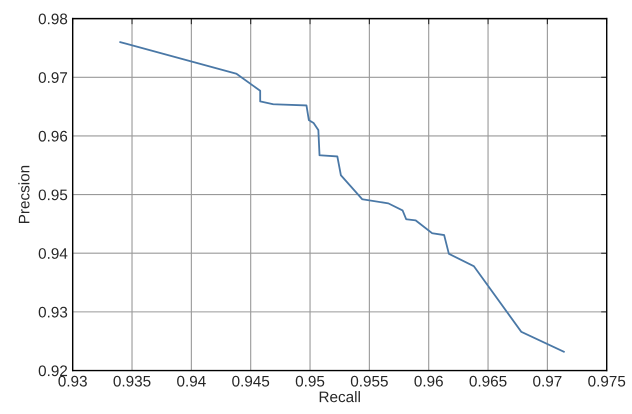  What do you see at coordinates (488, 381) in the screenshot?
I see `x-tick-label: 0.965` at bounding box center [488, 381].